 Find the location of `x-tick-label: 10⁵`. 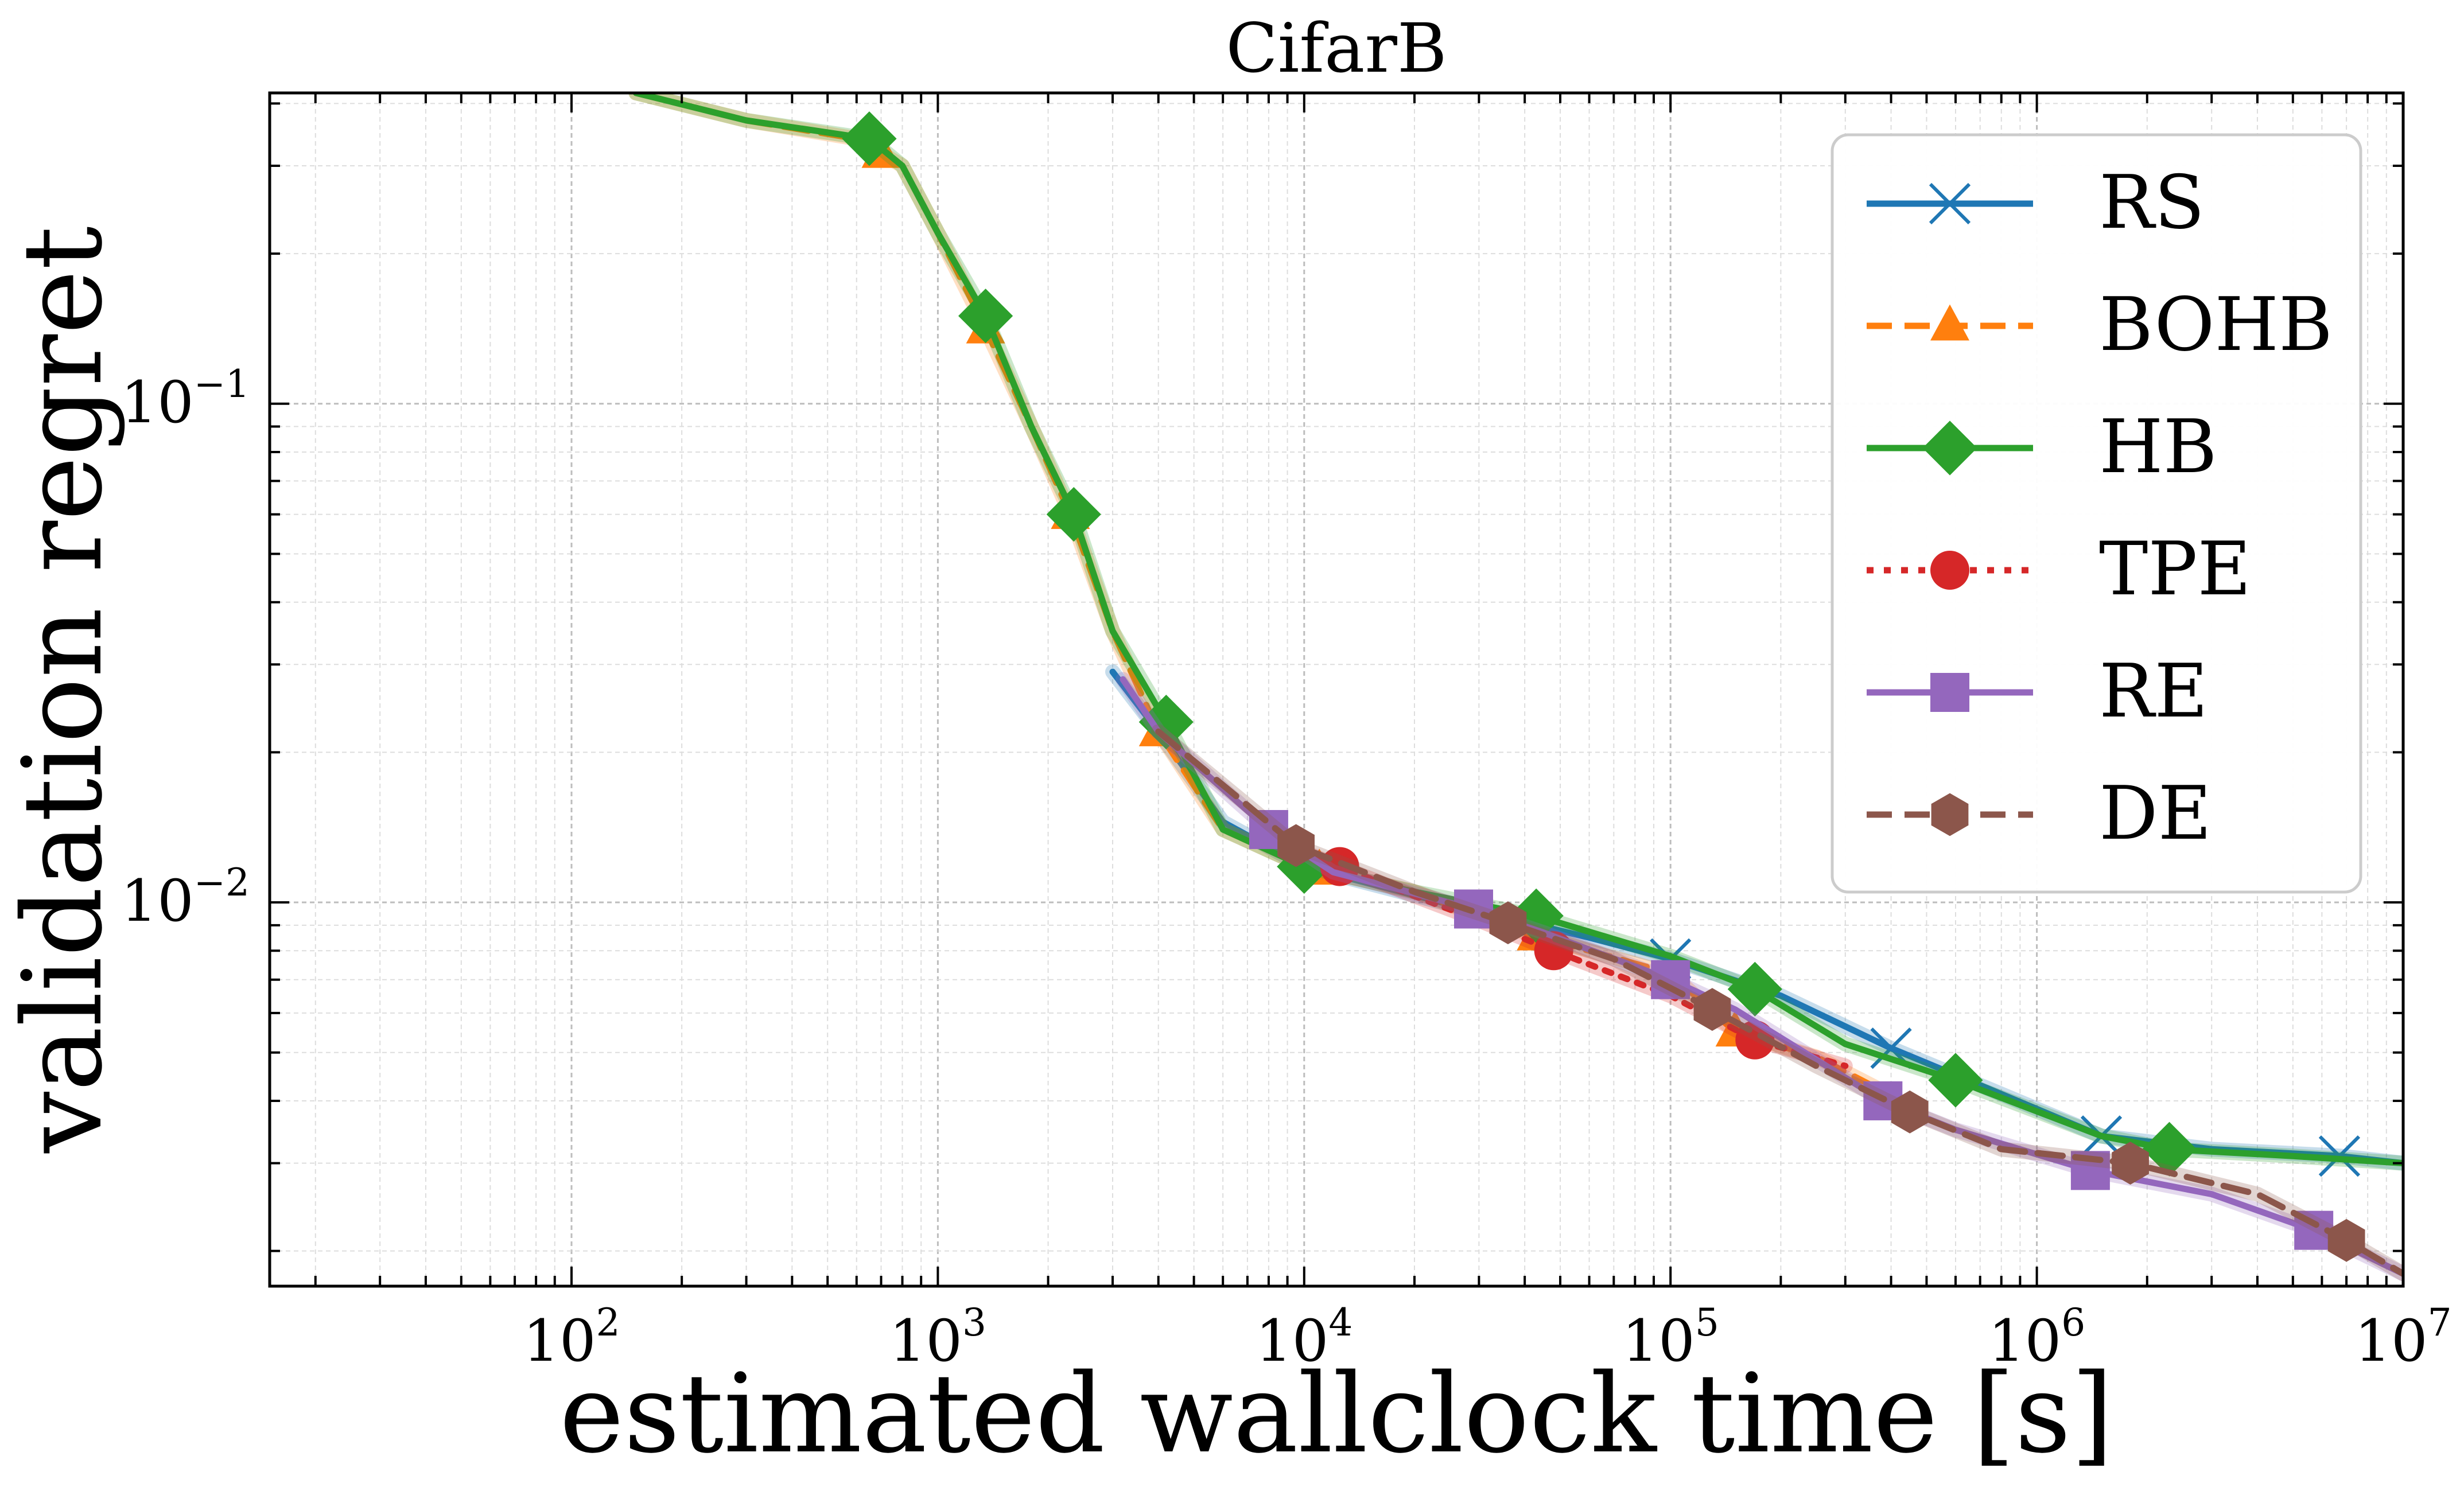

x-tick-label: 10⁵ is located at coordinates (1671, 1337).